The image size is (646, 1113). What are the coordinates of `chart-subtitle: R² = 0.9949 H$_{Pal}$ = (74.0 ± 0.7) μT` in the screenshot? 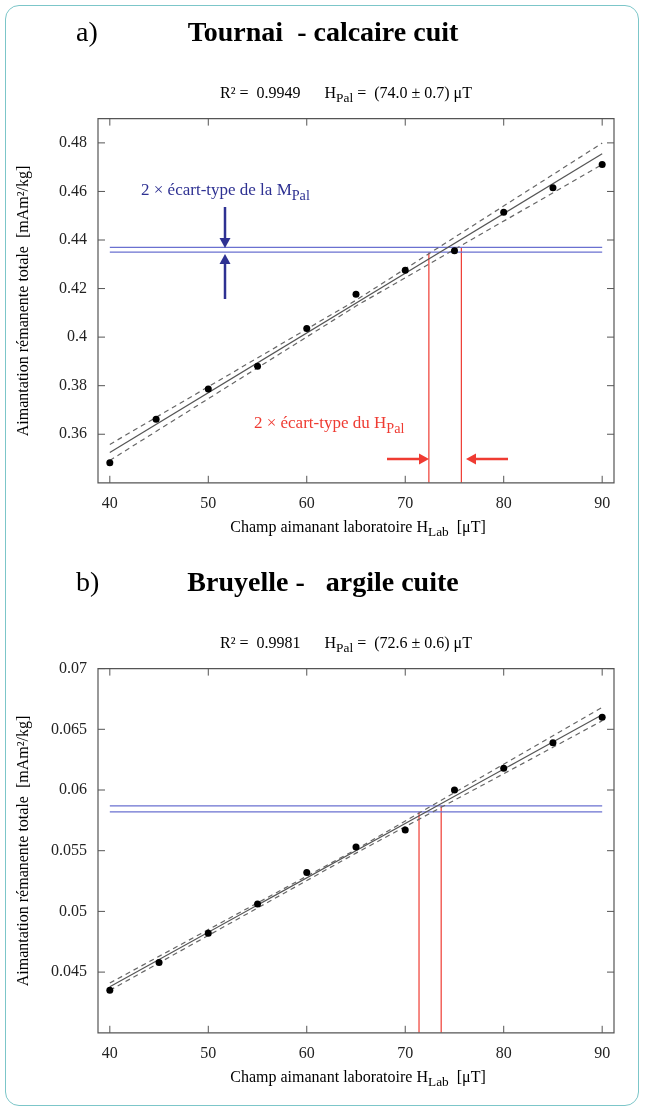 It's located at (346, 95).